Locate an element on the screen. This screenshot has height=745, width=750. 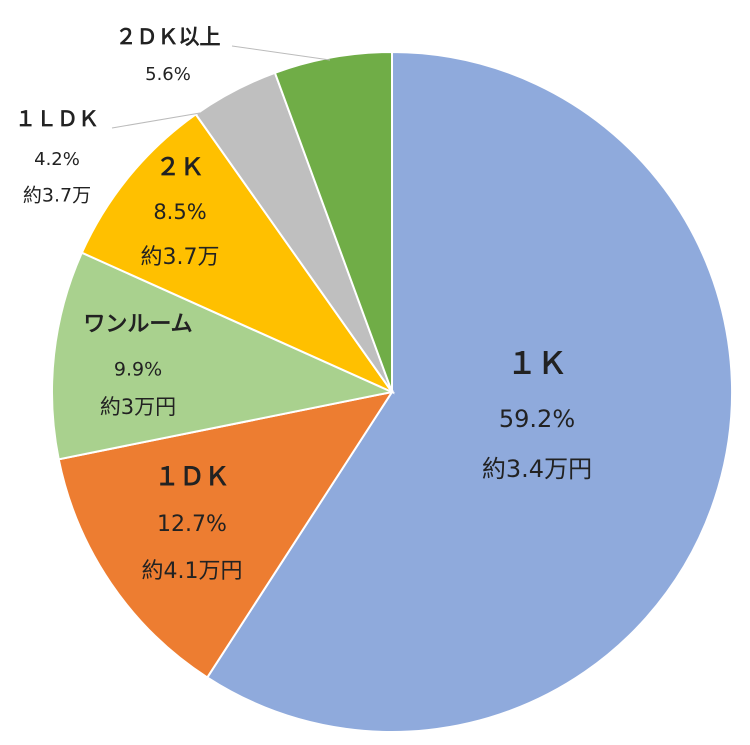
value-label: 5.6% is located at coordinates (168, 74).